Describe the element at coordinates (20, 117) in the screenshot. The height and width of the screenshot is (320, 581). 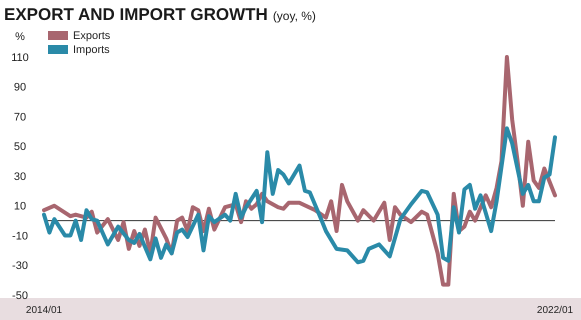
I see `y-tick-label: 70` at that location.